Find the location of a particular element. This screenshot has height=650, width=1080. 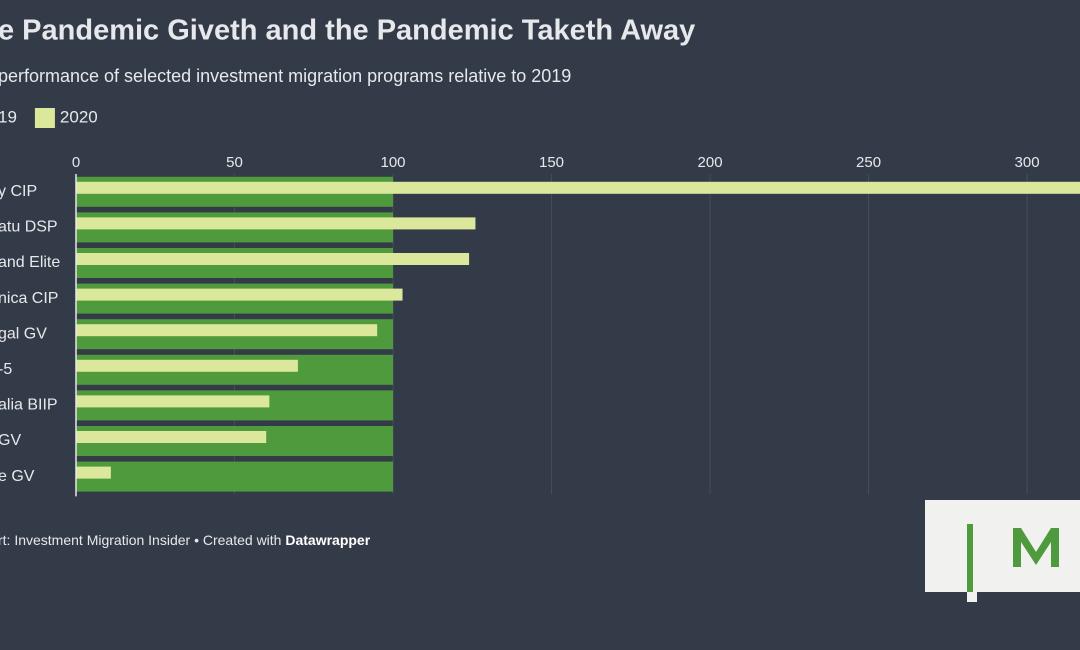

category-label: e GV is located at coordinates (17, 476).